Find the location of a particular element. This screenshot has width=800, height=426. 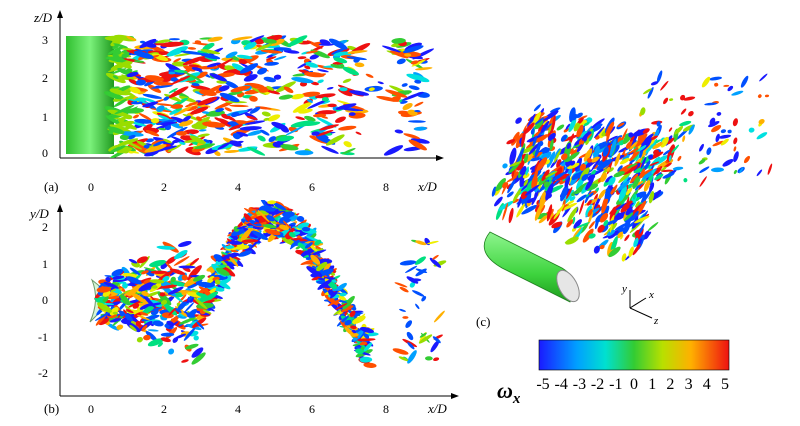

panel-a-y-tick-2: 2 is located at coordinates (45, 78).